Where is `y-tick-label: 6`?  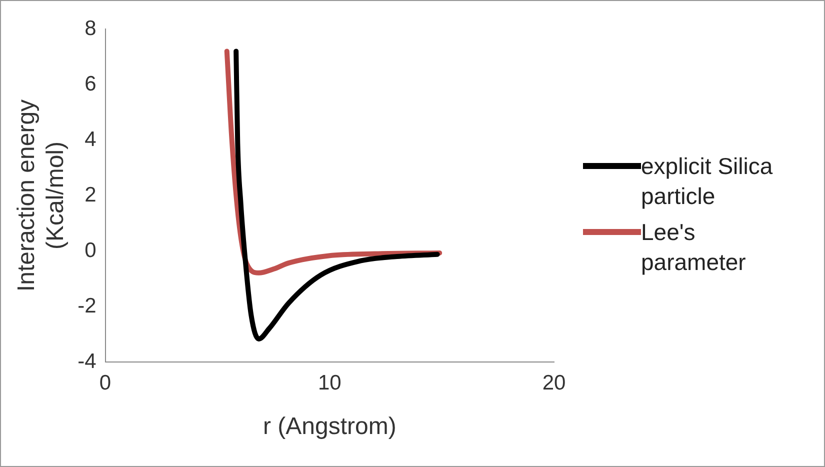 y-tick-label: 6 is located at coordinates (90, 84).